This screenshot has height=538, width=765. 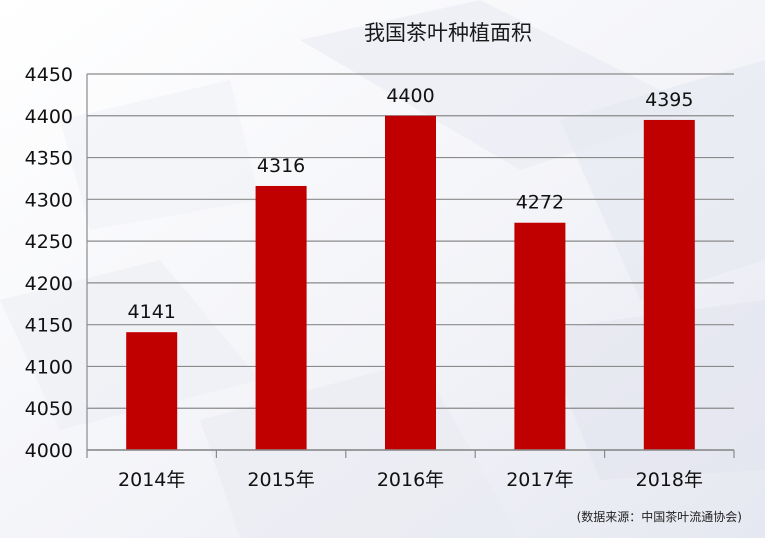 I want to click on data-label: 4395, so click(x=669, y=100).